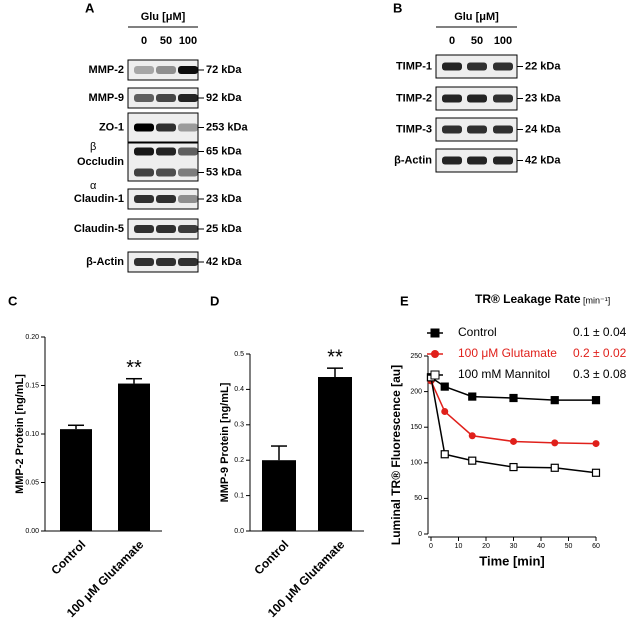 The height and width of the screenshot is (629, 640). Describe the element at coordinates (418, 498) in the screenshot. I see `y-tick-label: 50` at that location.